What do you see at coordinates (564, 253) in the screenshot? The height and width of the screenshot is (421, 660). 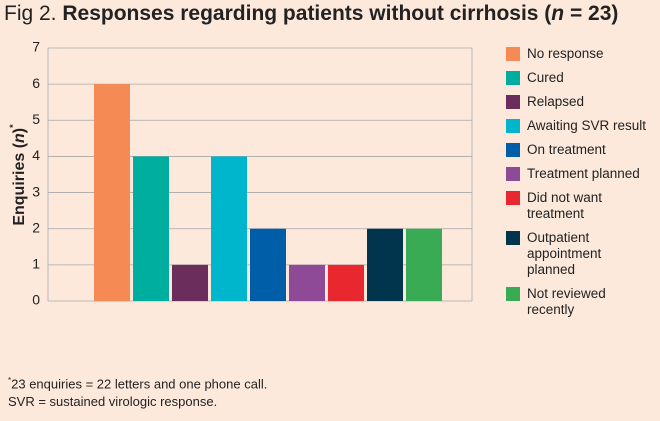 I see `legend-label: Outpatient appointment planned` at bounding box center [564, 253].